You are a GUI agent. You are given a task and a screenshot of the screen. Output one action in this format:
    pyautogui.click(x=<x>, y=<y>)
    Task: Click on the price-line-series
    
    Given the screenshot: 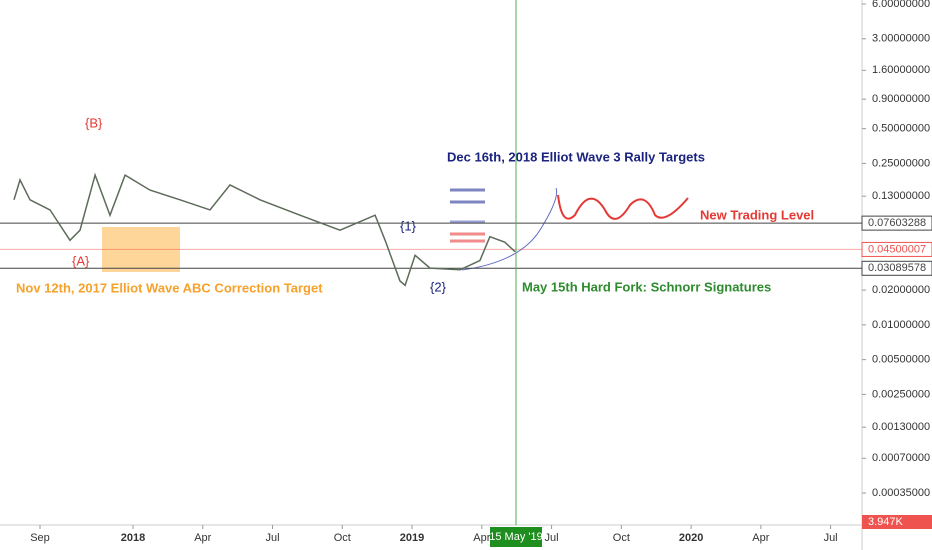 What is the action you would take?
    pyautogui.click(x=264, y=229)
    